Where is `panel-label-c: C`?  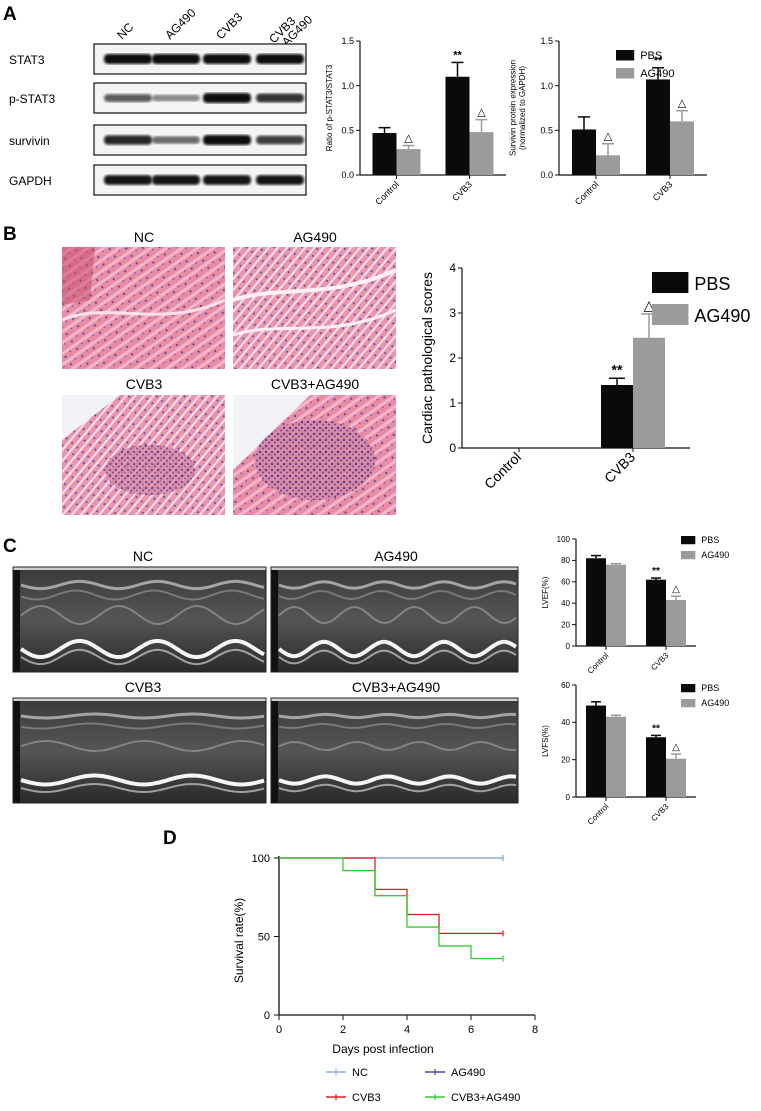
panel-label-c: C is located at coordinates (10, 546).